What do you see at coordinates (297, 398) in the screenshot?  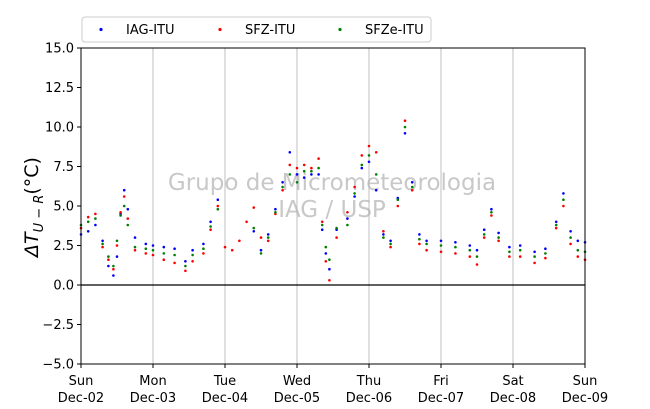 I see `x-tick-label-date: Dec-05` at bounding box center [297, 398].